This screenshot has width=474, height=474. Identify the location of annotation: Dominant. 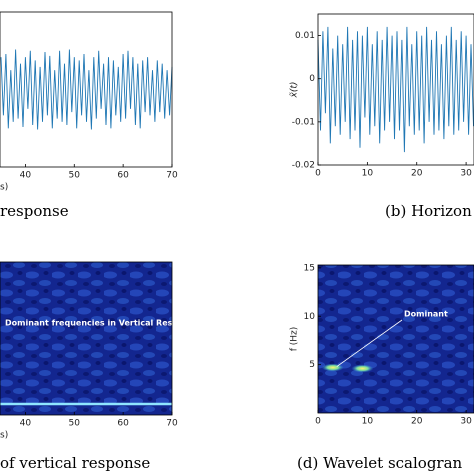
(426, 314).